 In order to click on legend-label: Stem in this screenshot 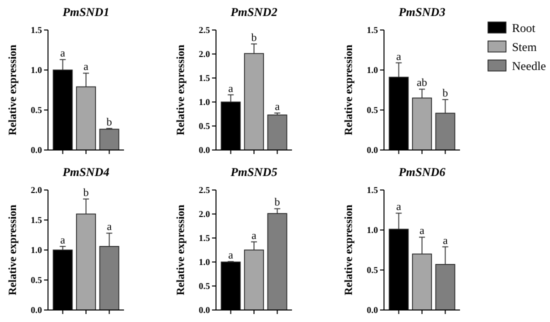, I will do `click(525, 47)`.